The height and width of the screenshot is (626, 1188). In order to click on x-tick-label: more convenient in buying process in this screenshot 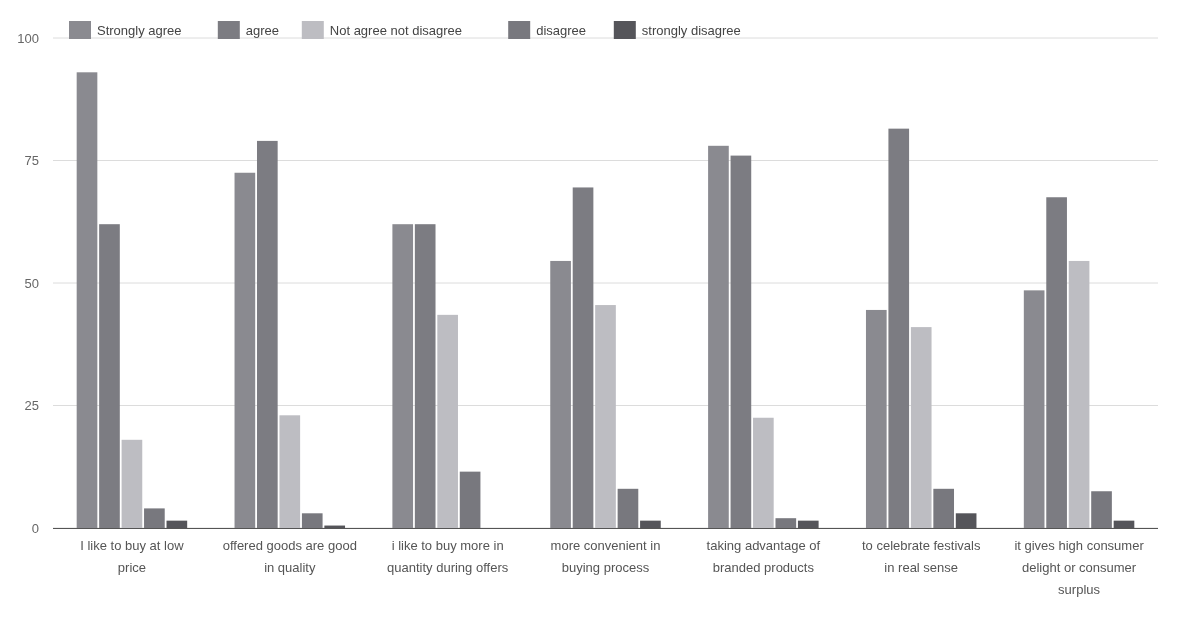, I will do `click(605, 556)`.